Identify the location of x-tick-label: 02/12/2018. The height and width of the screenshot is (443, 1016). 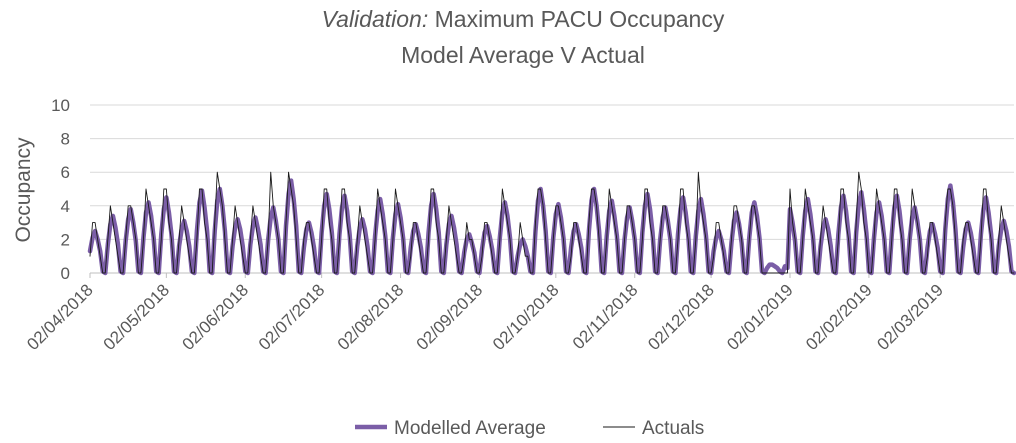
(681, 317).